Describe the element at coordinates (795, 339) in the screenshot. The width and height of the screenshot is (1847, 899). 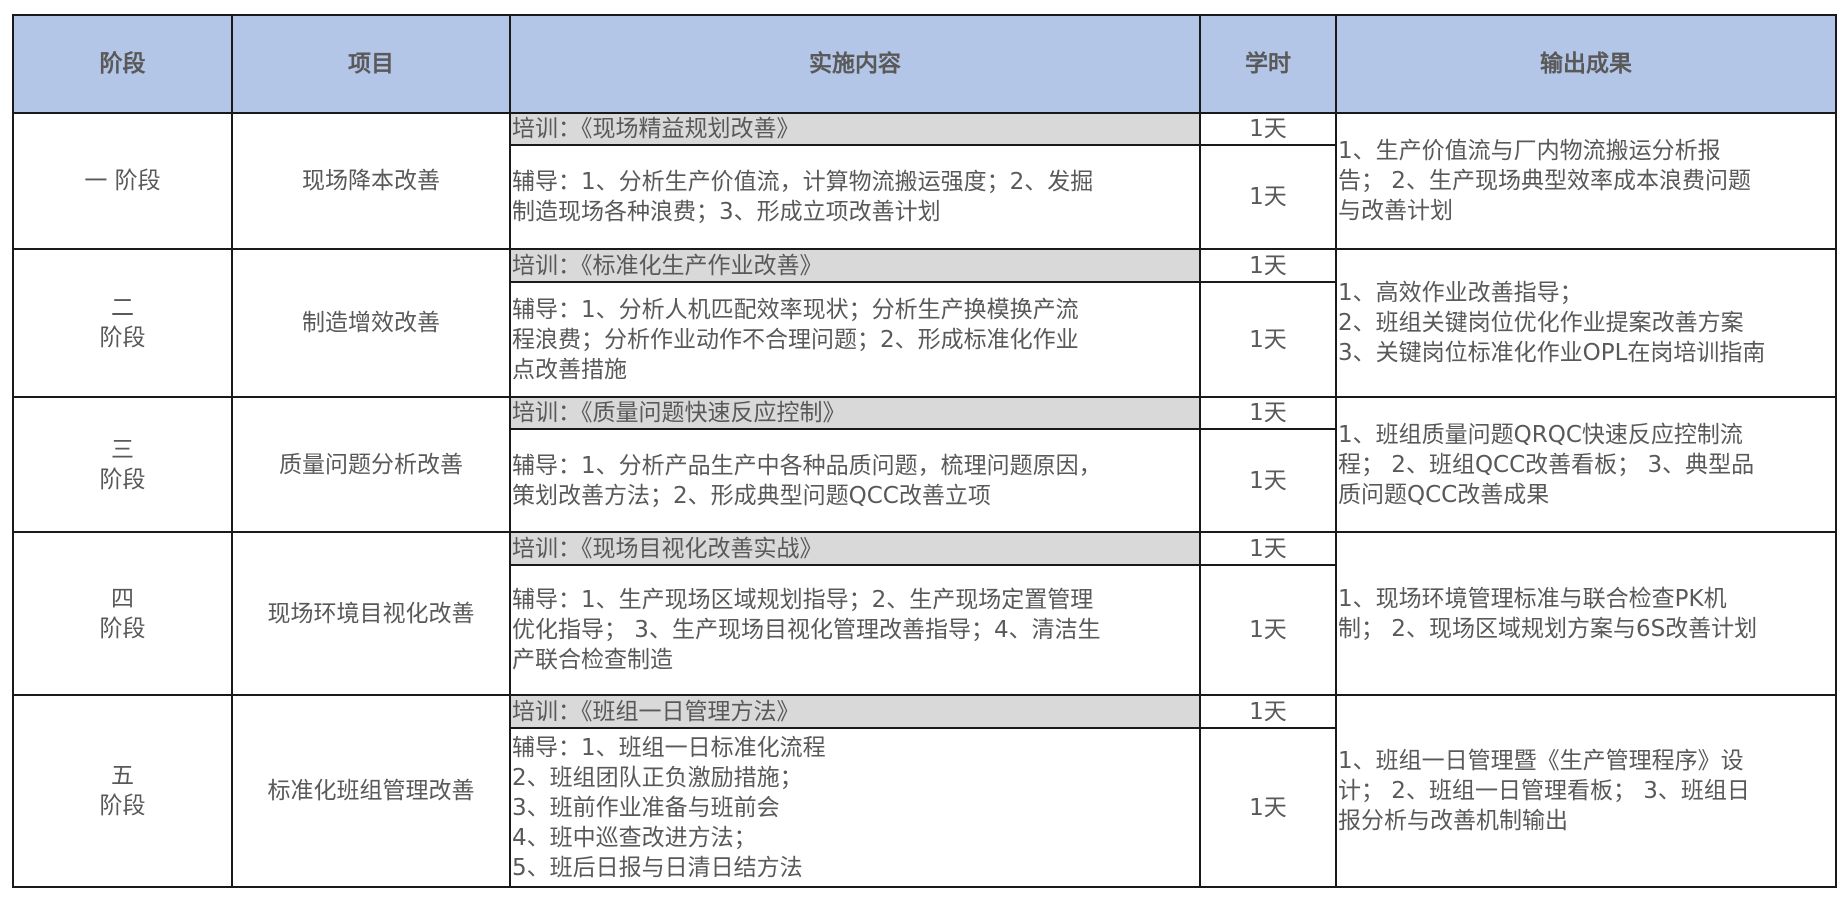
I see `coaching-line: 程浪费；分析作业动作不合理问题；2、形成标准化作业` at that location.